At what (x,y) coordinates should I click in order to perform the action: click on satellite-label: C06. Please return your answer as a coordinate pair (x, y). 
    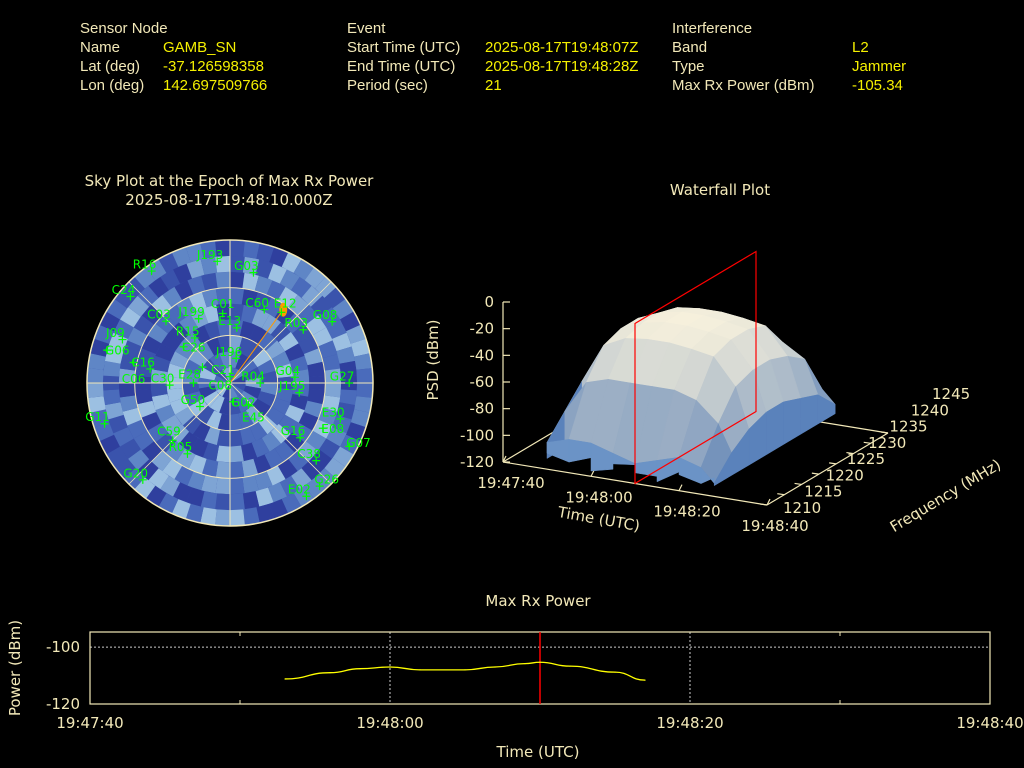
    Looking at the image, I should click on (134, 379).